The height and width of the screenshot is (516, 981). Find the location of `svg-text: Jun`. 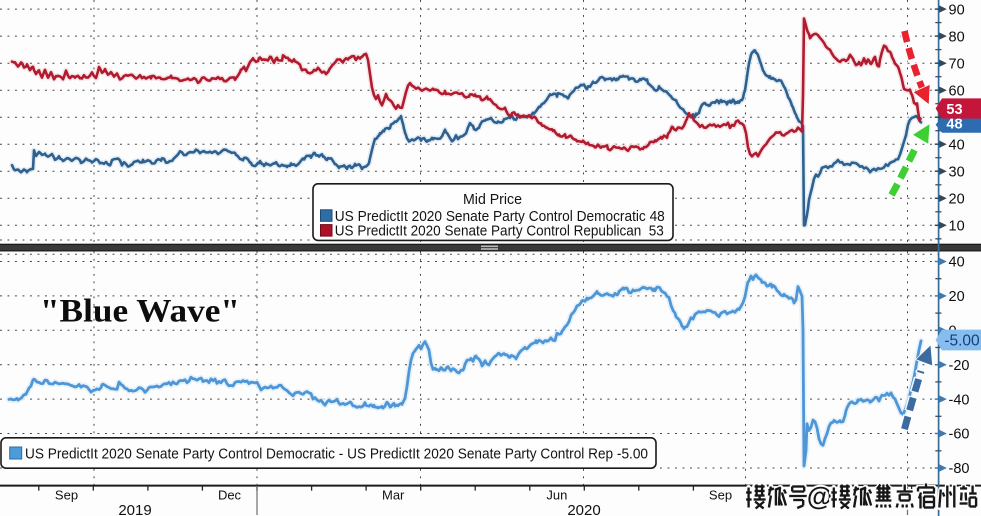

svg-text: Jun is located at coordinates (556, 494).